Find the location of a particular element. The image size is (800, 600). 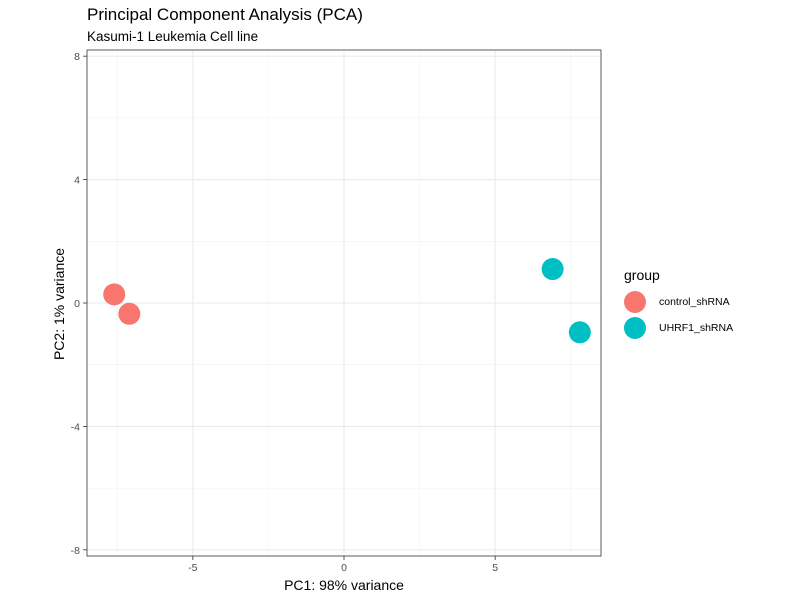

legend-title: group is located at coordinates (642, 275).